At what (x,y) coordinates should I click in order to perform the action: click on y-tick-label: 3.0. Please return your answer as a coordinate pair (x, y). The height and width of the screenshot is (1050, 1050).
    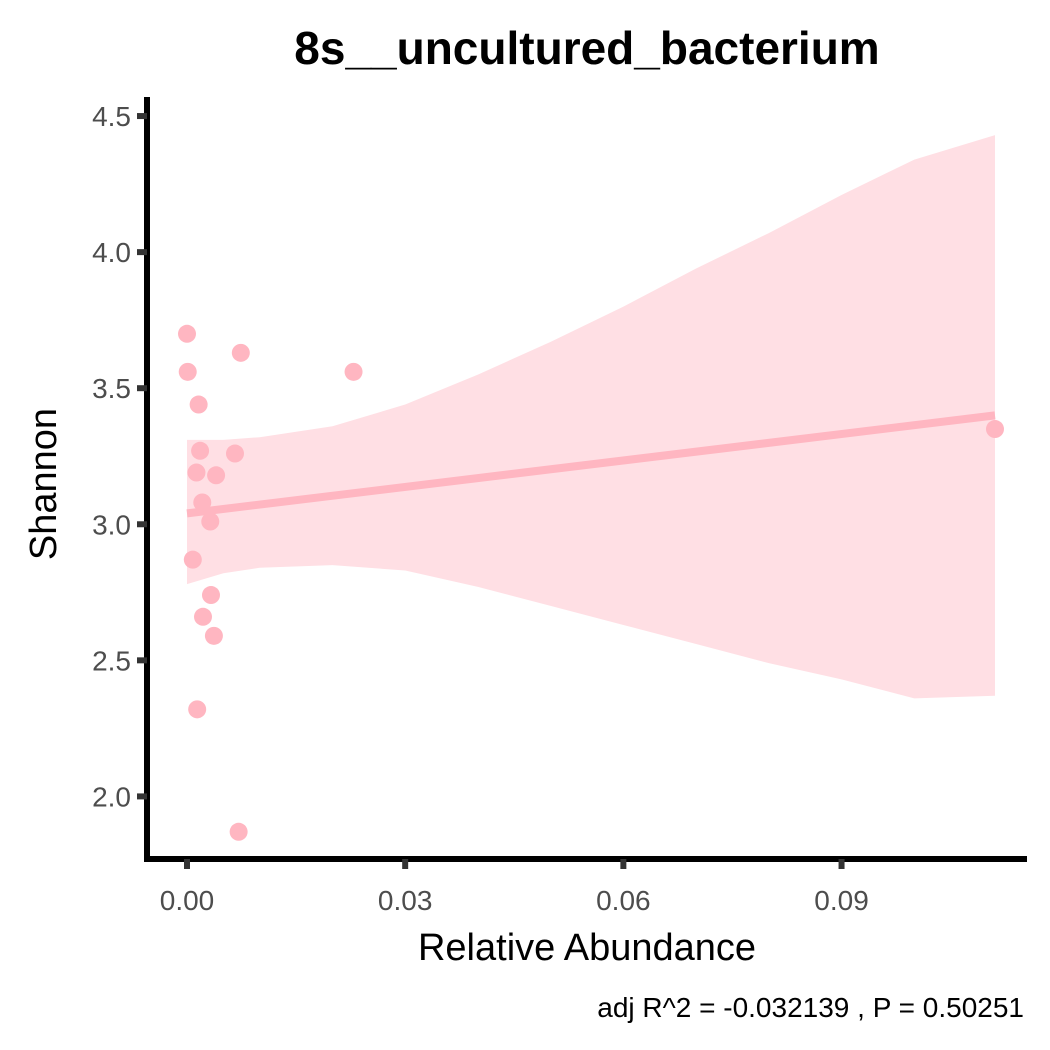
    Looking at the image, I should click on (111, 524).